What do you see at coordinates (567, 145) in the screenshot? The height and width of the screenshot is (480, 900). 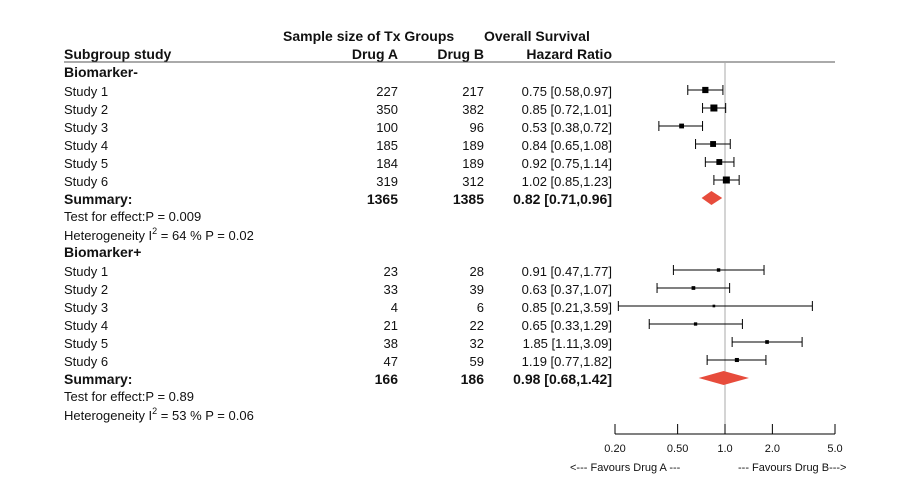 I see `hazard-ratio-text: 0.84 [0.65,1.08]` at bounding box center [567, 145].